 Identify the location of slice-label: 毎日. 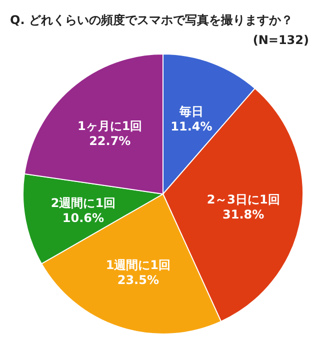
(191, 111).